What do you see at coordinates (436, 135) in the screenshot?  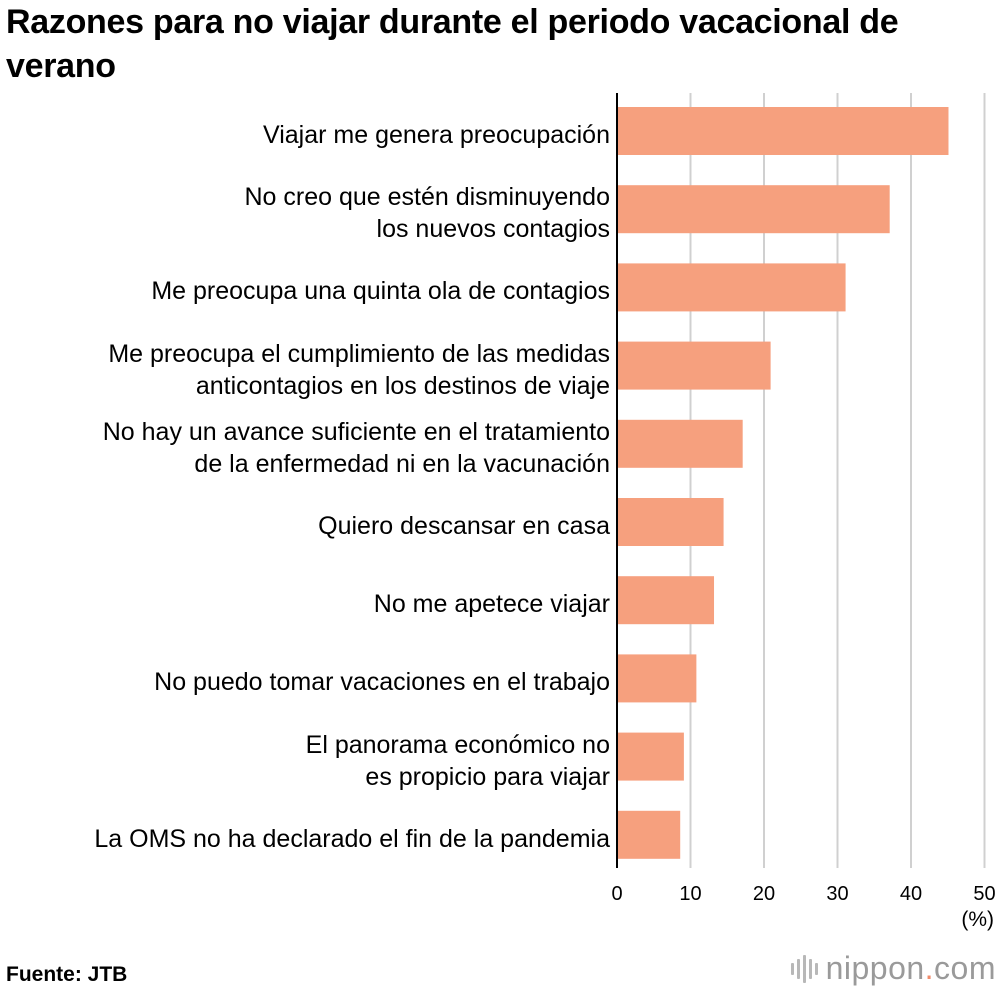 I see `category-label: Viajar me genera preocupación` at bounding box center [436, 135].